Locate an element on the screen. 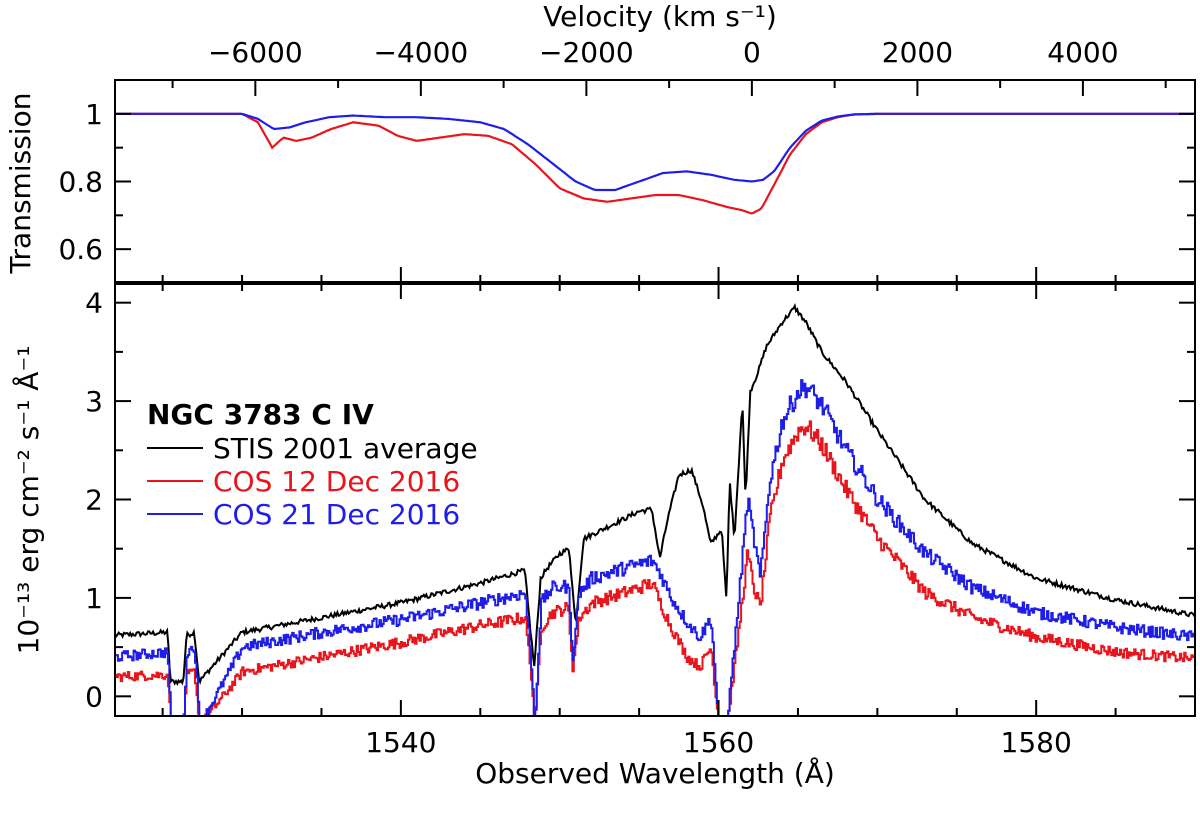  flux-axis-title: 10⁻¹³ erg cm⁻² s⁻¹ Å⁻¹ is located at coordinates (28, 500).